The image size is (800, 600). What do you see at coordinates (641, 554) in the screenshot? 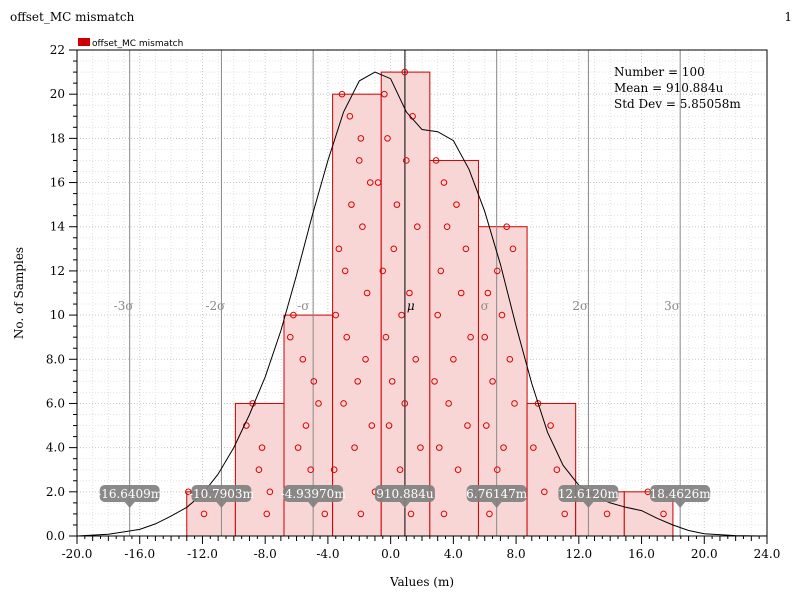
I see `x-tick-label: 16.0` at bounding box center [641, 554].